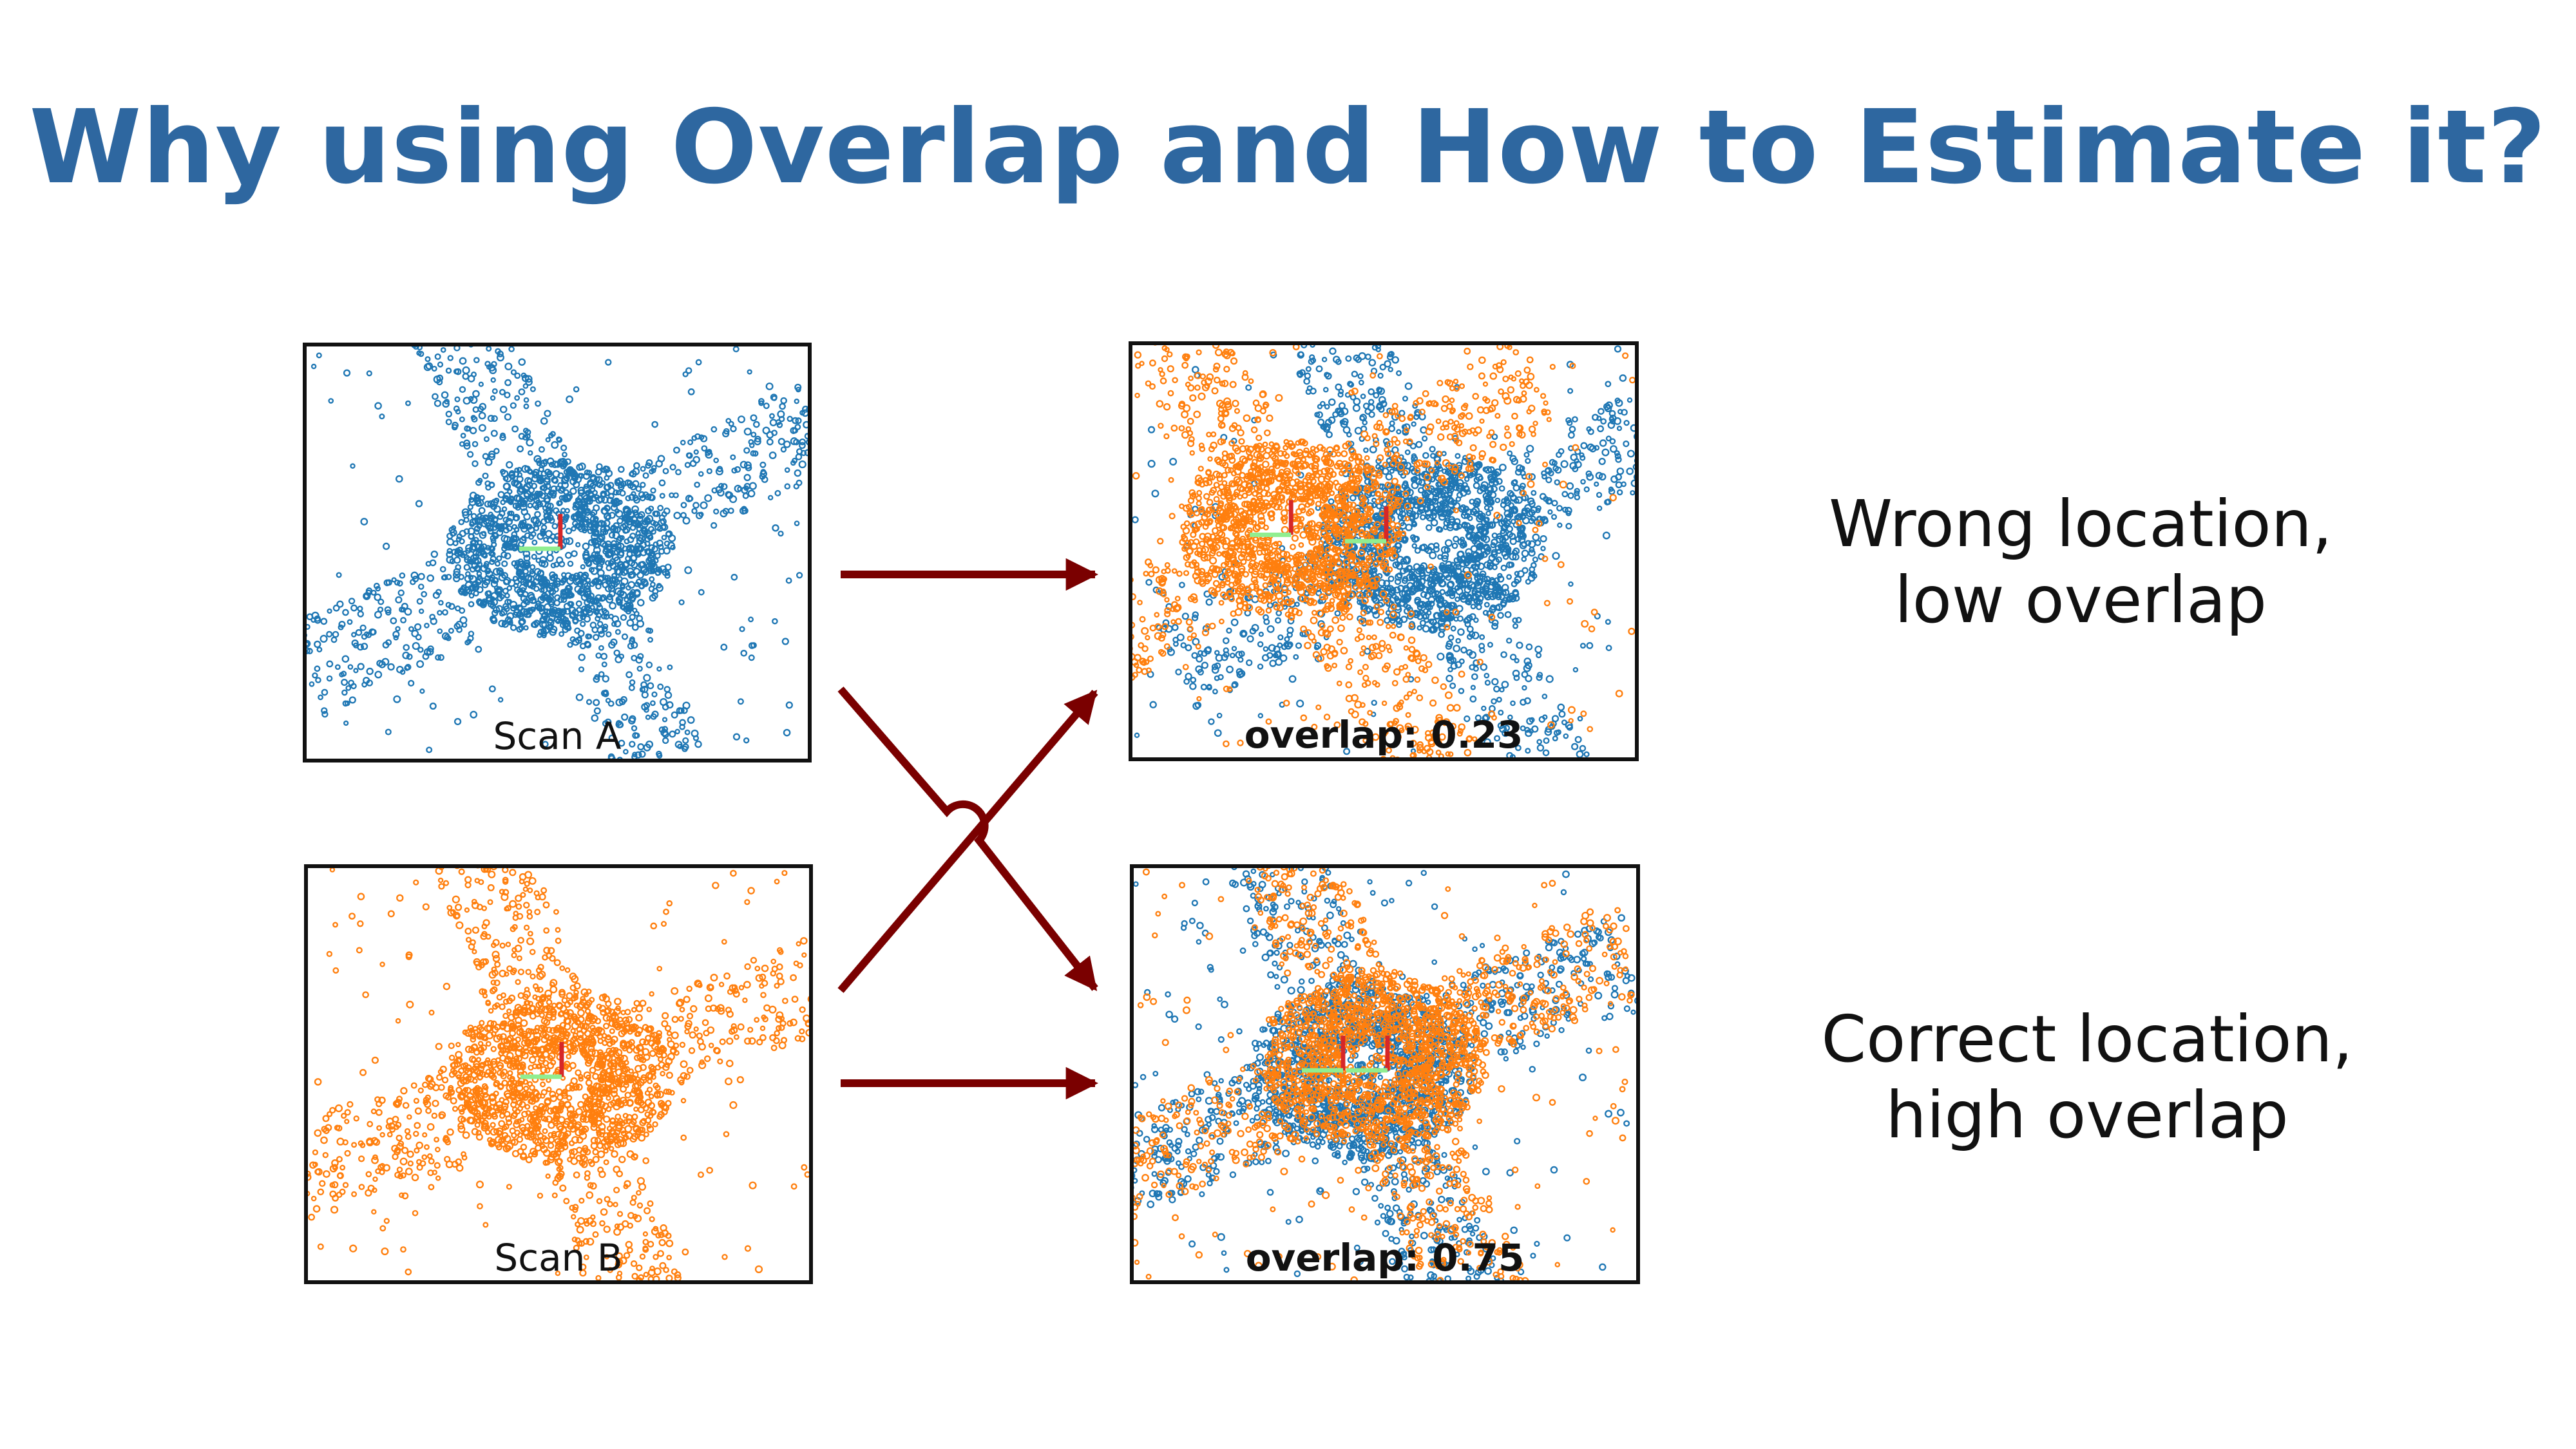 The image size is (2576, 1449). I want to click on correct-location-label: Correct location, high overlap, so click(2087, 1077).